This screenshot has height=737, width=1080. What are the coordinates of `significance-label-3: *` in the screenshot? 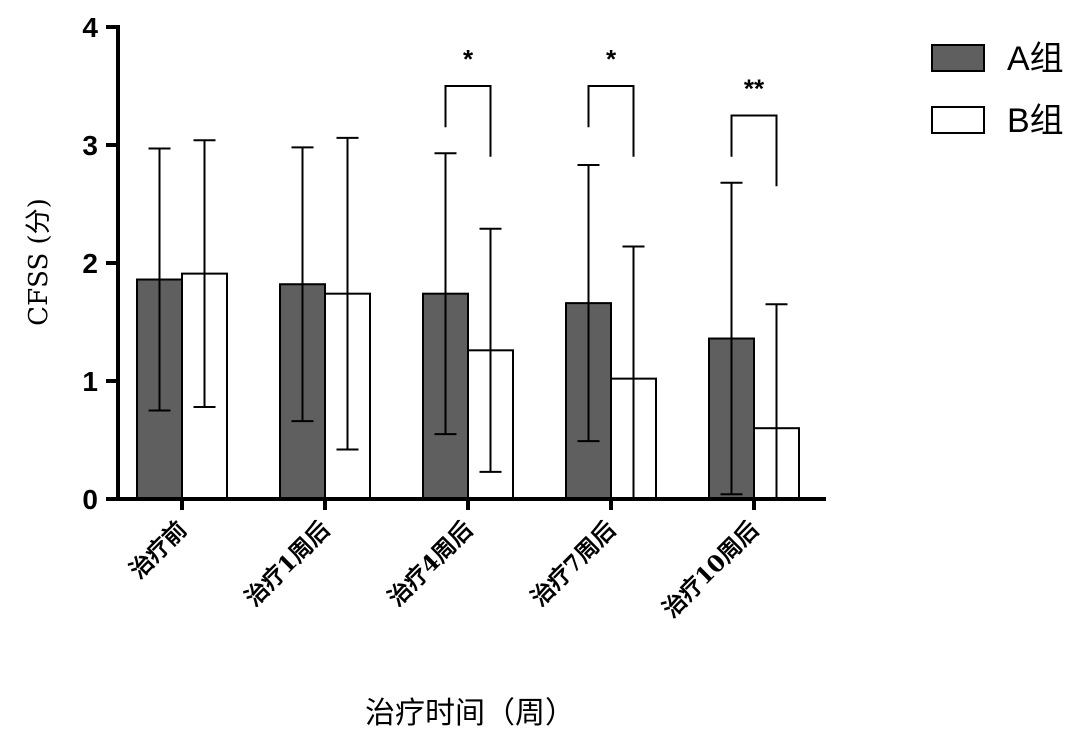 It's located at (611, 59).